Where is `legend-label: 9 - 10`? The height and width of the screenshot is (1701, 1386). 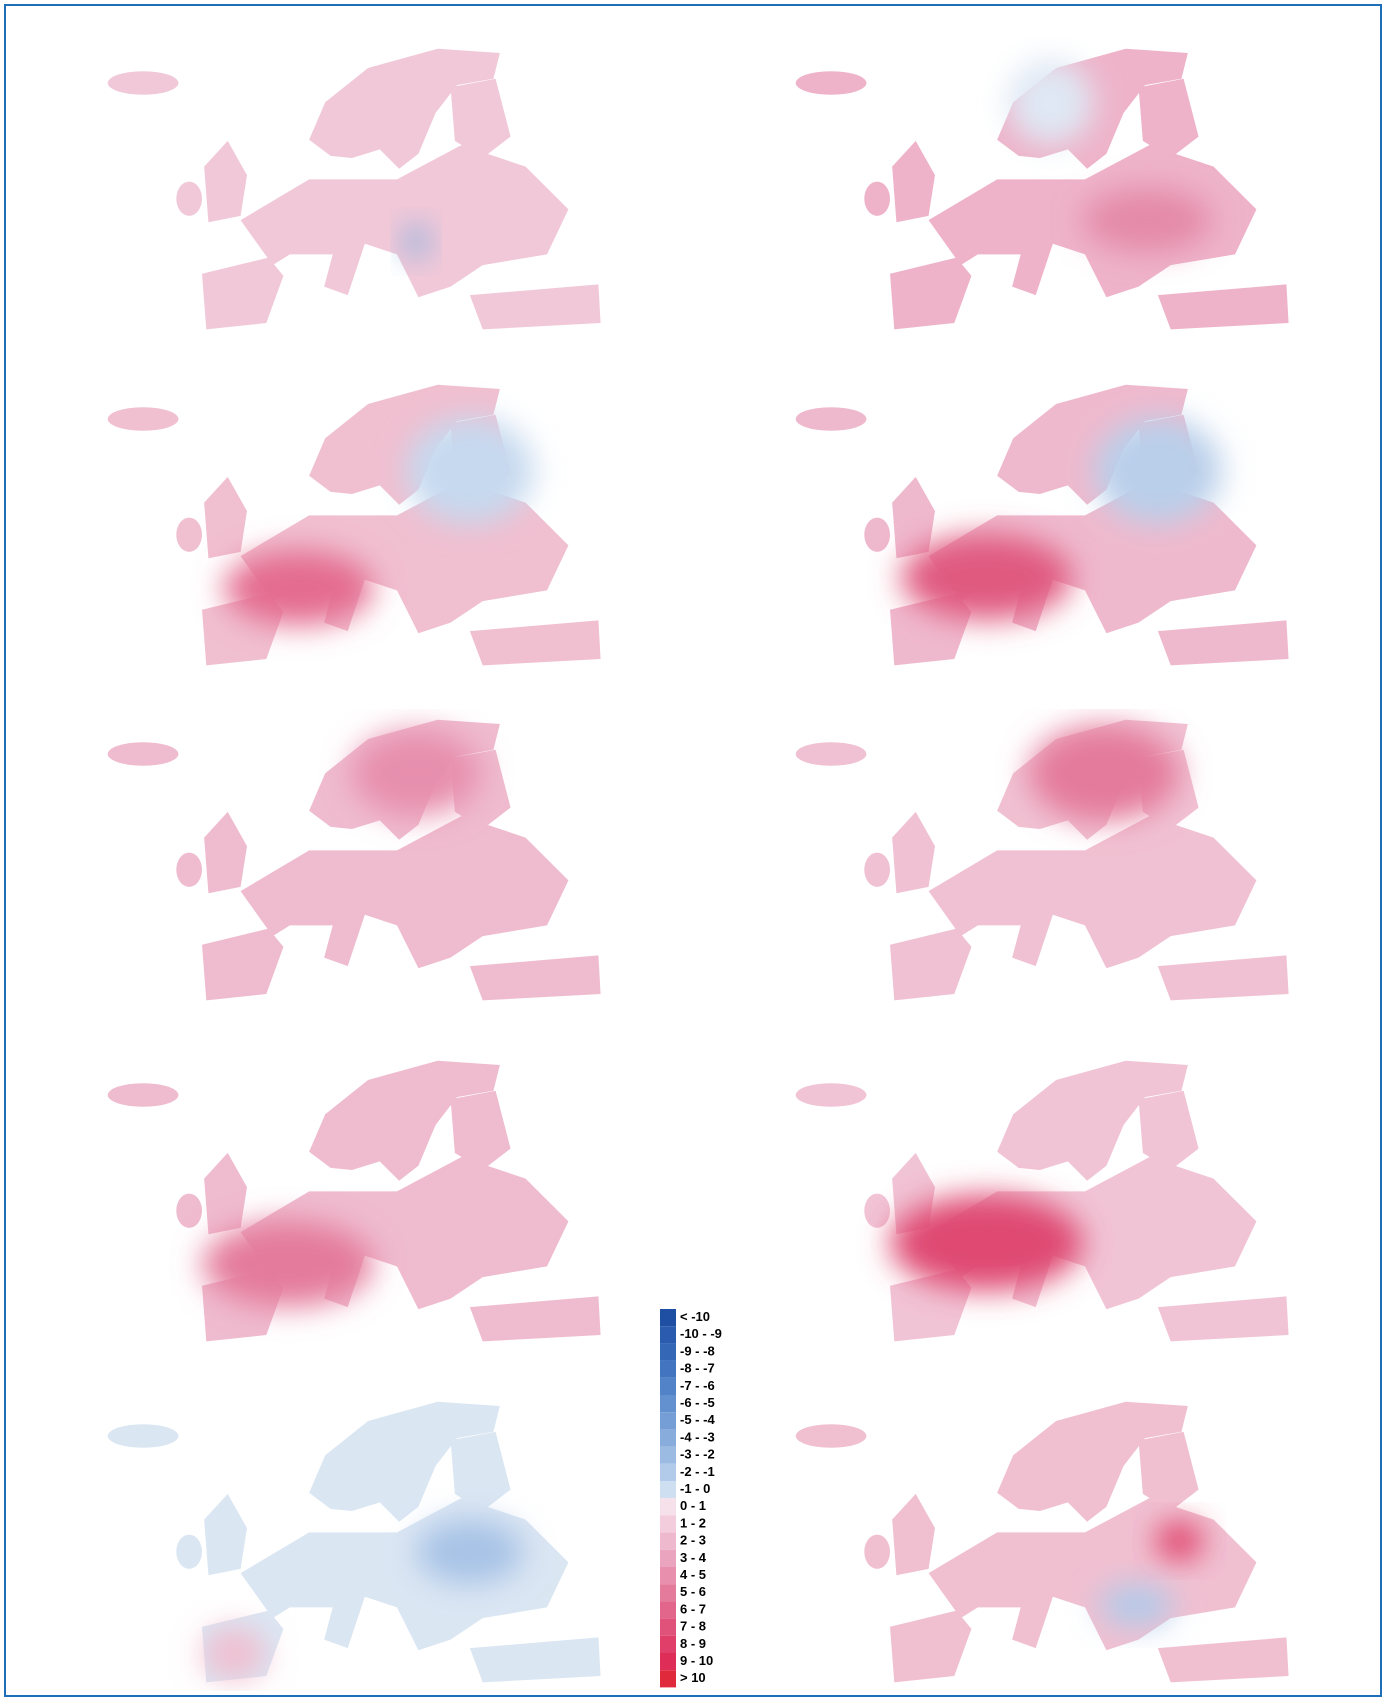
legend-label: 9 - 10 is located at coordinates (696, 1660).